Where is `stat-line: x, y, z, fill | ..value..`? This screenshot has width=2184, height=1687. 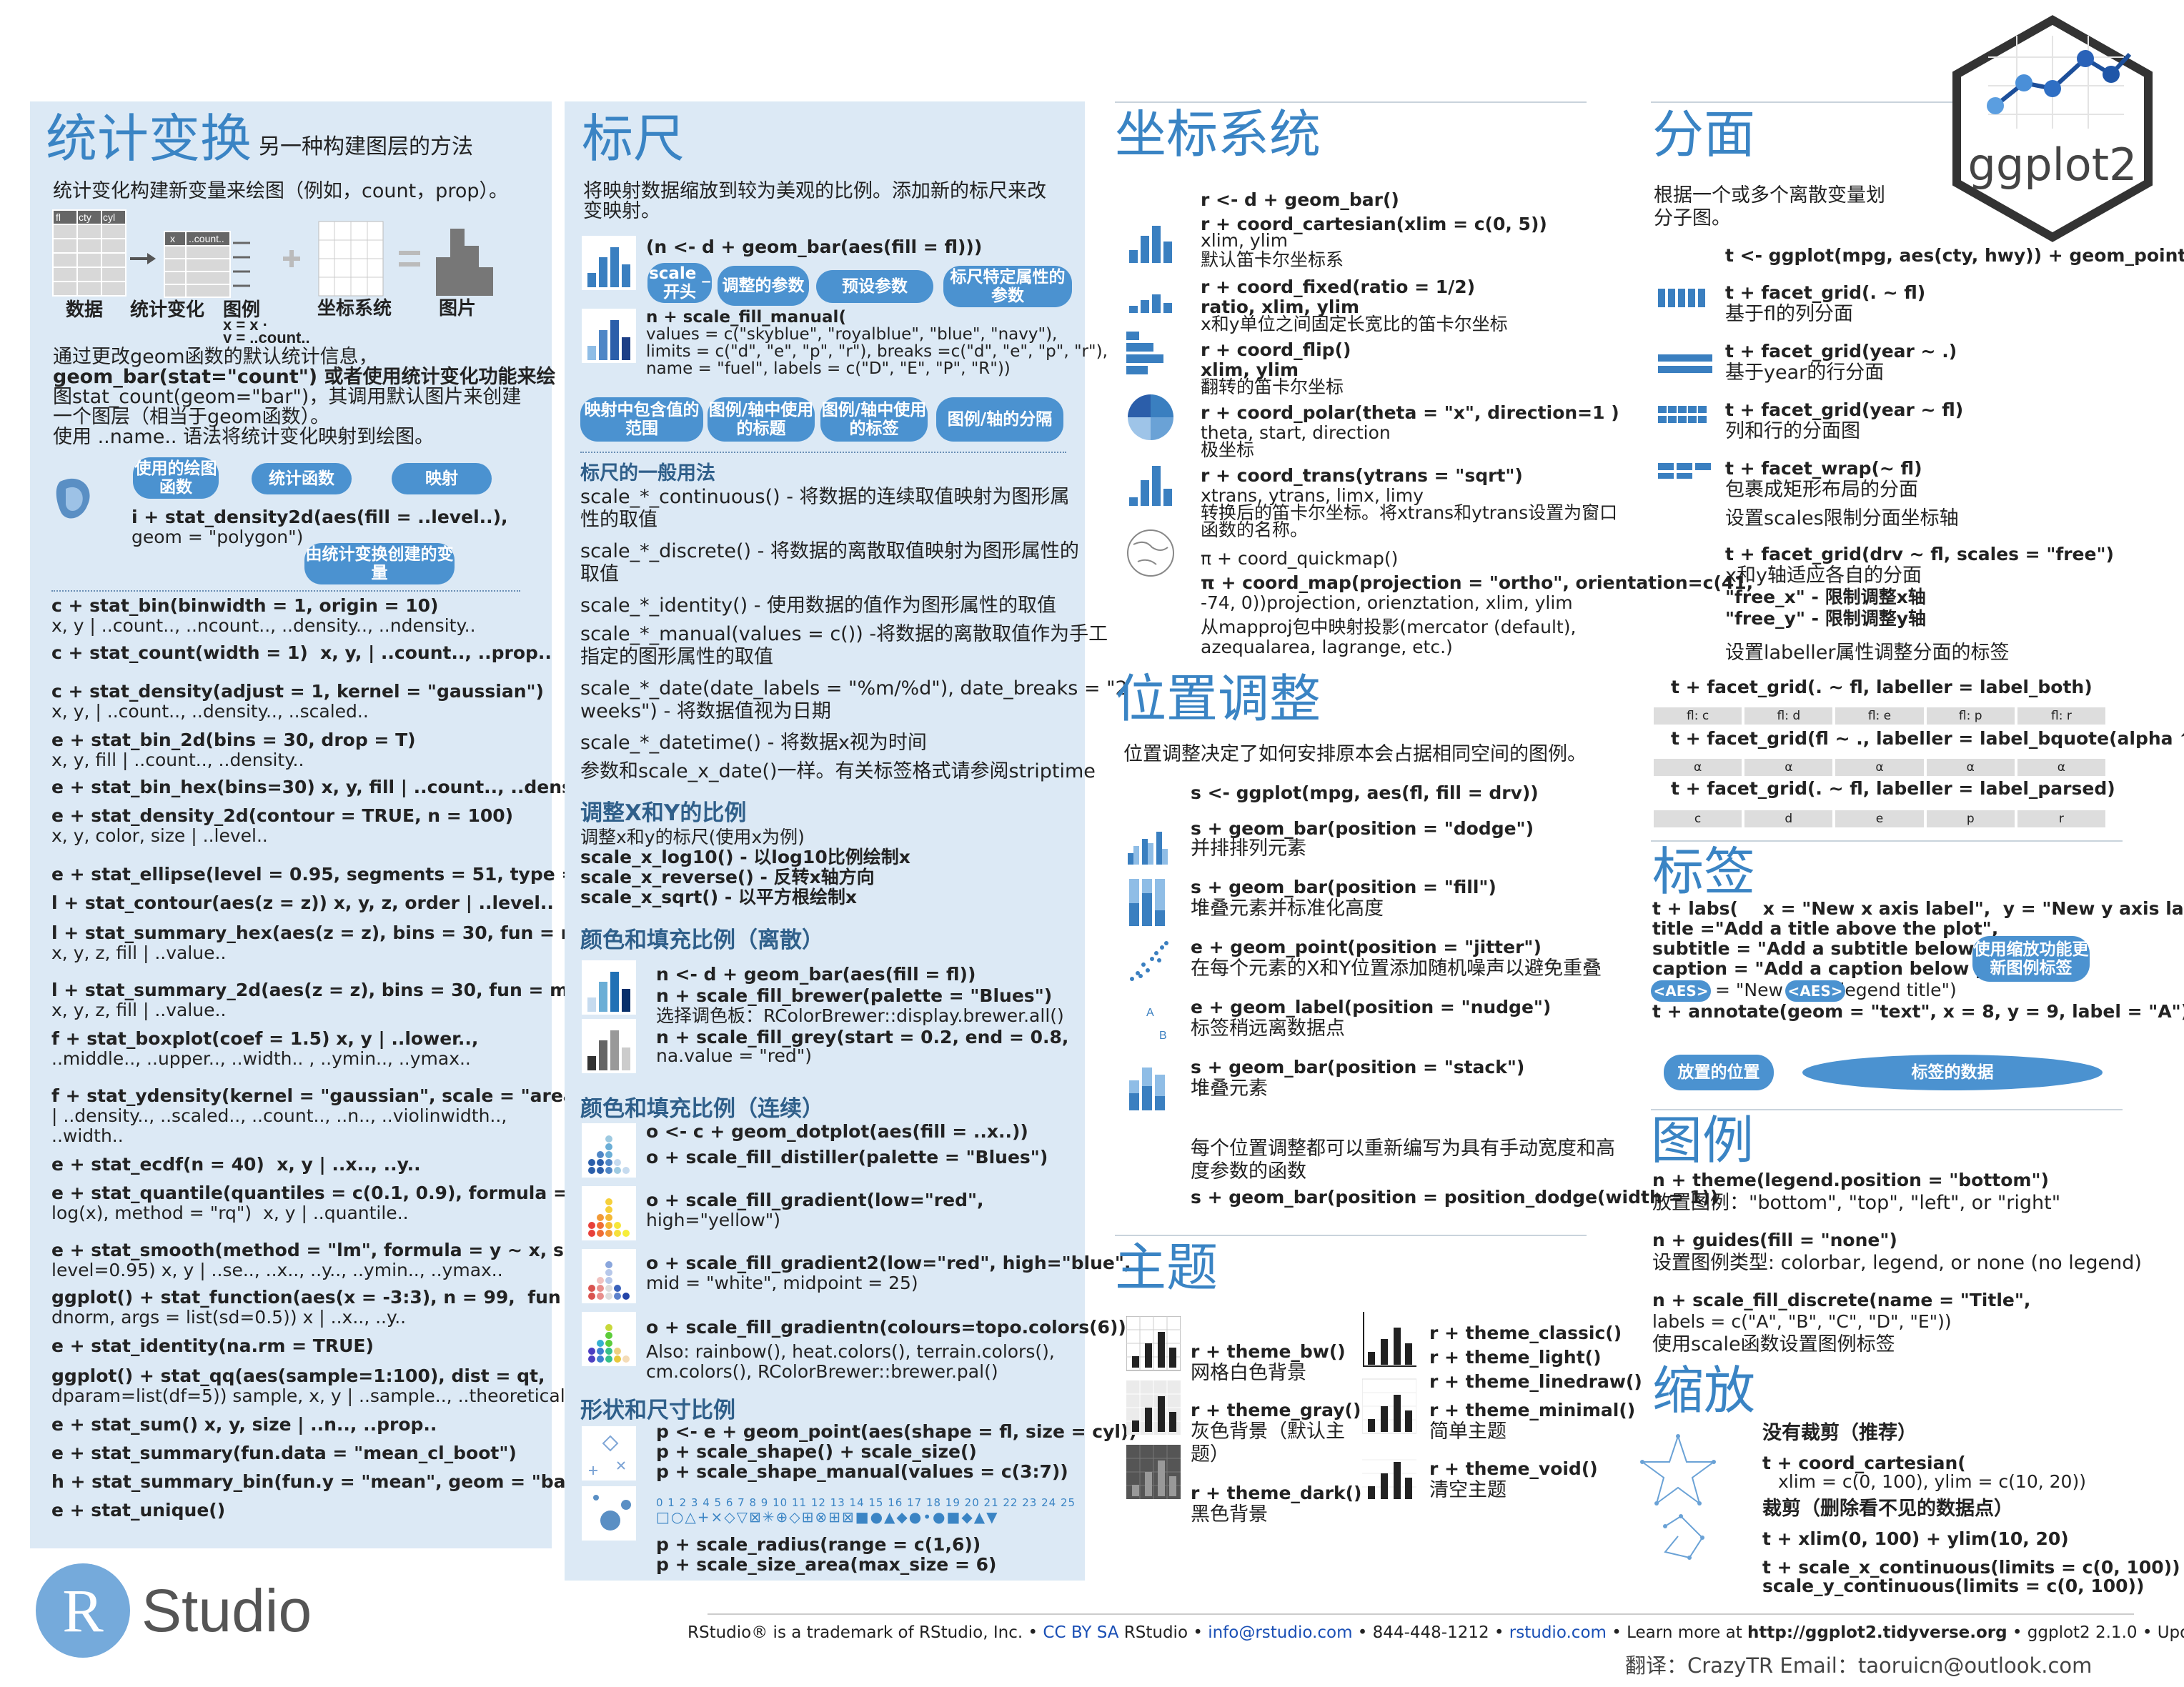 stat-line: x, y, z, fill | ..value.. is located at coordinates (139, 952).